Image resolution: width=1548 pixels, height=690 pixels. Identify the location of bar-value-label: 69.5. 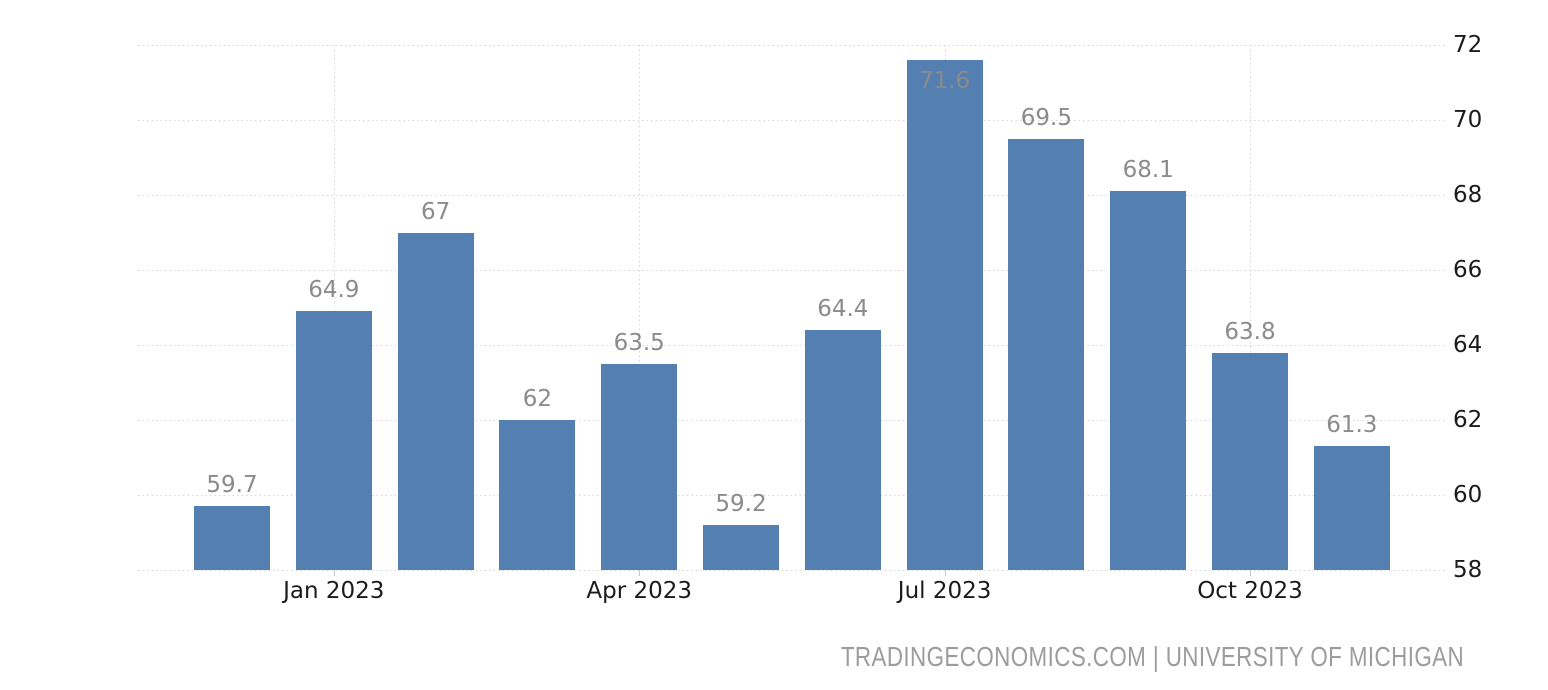
(1046, 117).